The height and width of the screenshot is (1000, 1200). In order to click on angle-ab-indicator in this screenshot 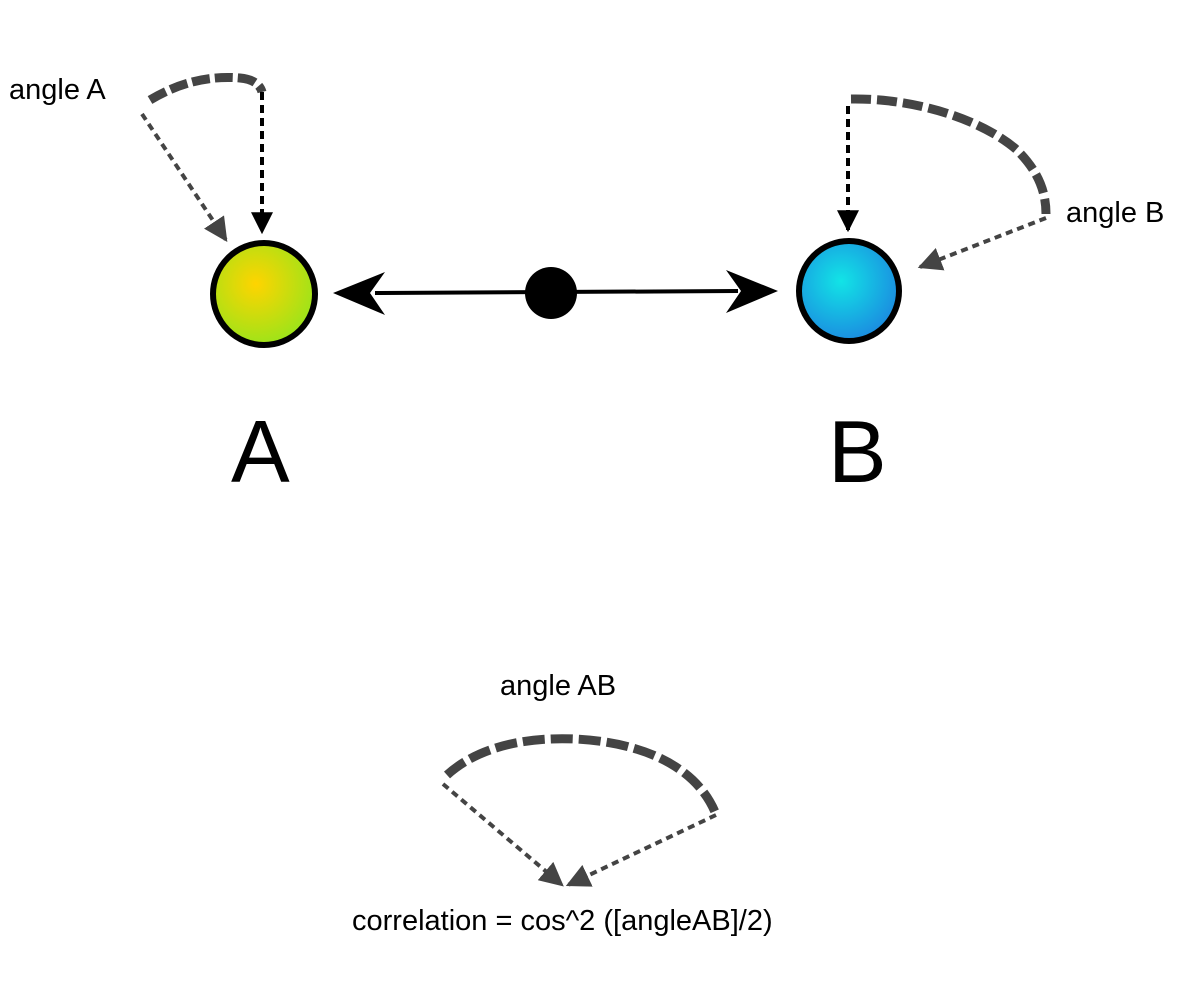, I will do `click(580, 810)`.